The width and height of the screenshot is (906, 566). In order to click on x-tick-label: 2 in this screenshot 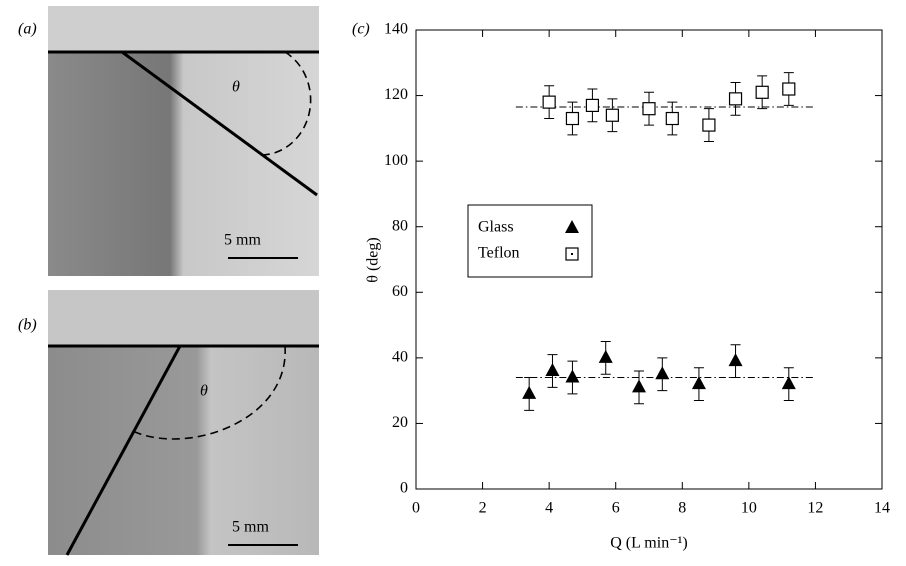, I will do `click(483, 508)`.